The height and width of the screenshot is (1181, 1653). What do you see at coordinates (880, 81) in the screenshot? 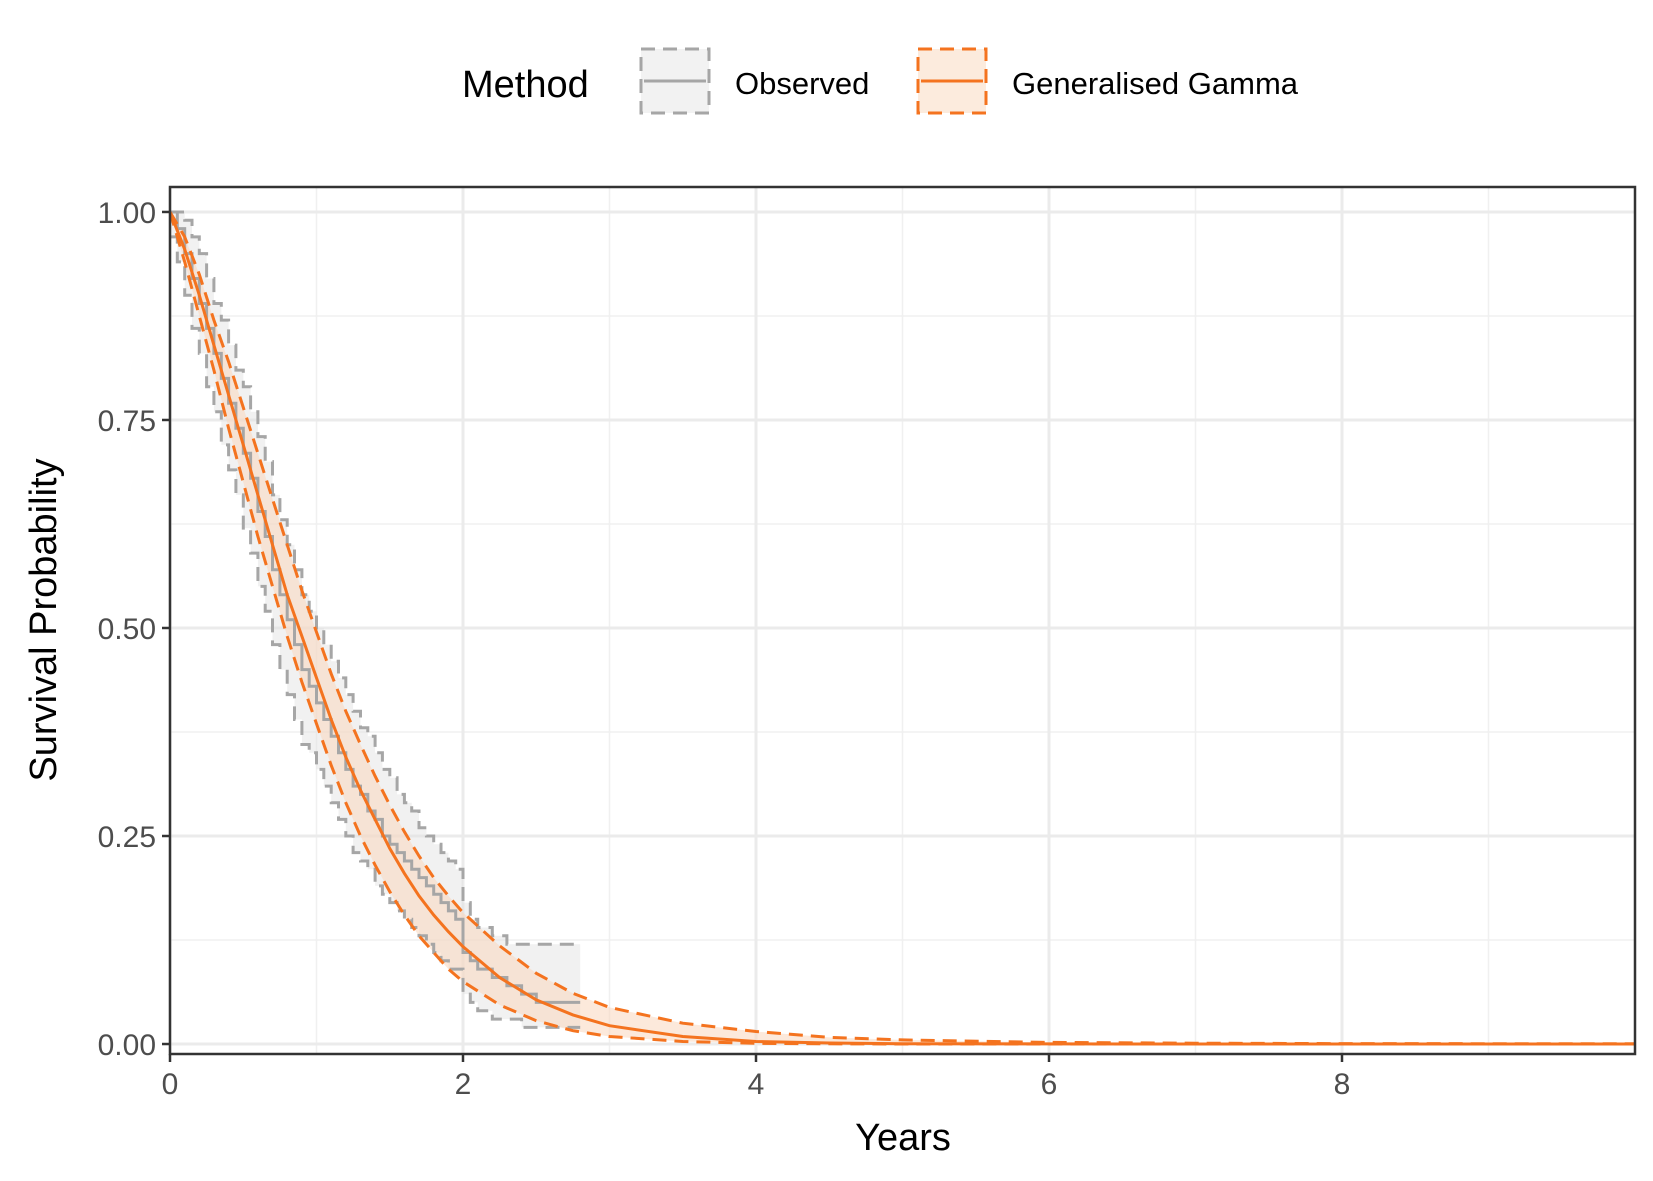
I see `legend: Method Observed Generalised Gamma` at bounding box center [880, 81].